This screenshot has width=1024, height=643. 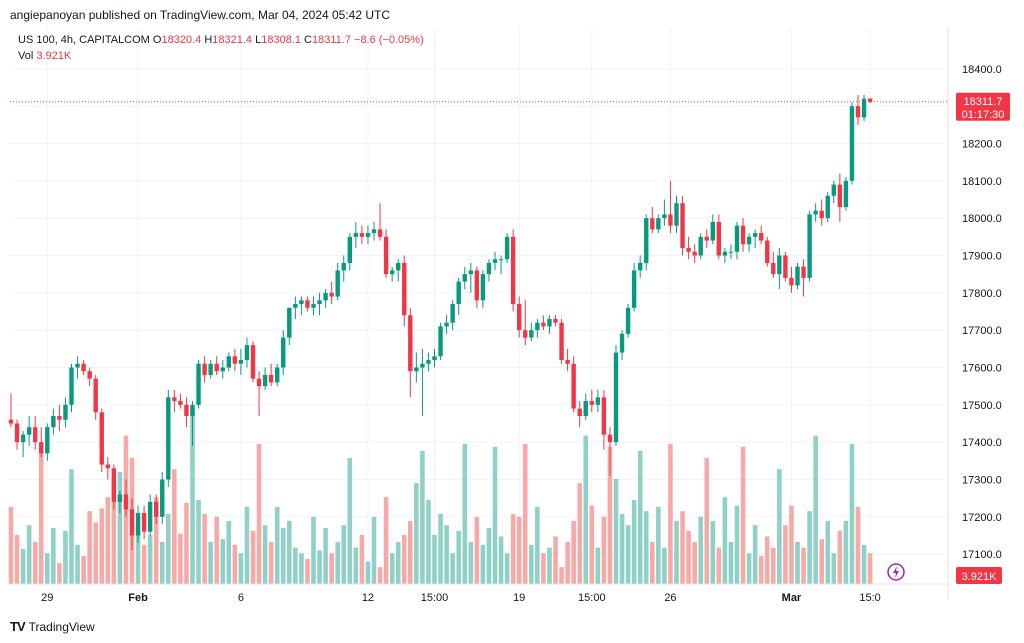 What do you see at coordinates (54, 56) in the screenshot?
I see `volume-value: 3.921K` at bounding box center [54, 56].